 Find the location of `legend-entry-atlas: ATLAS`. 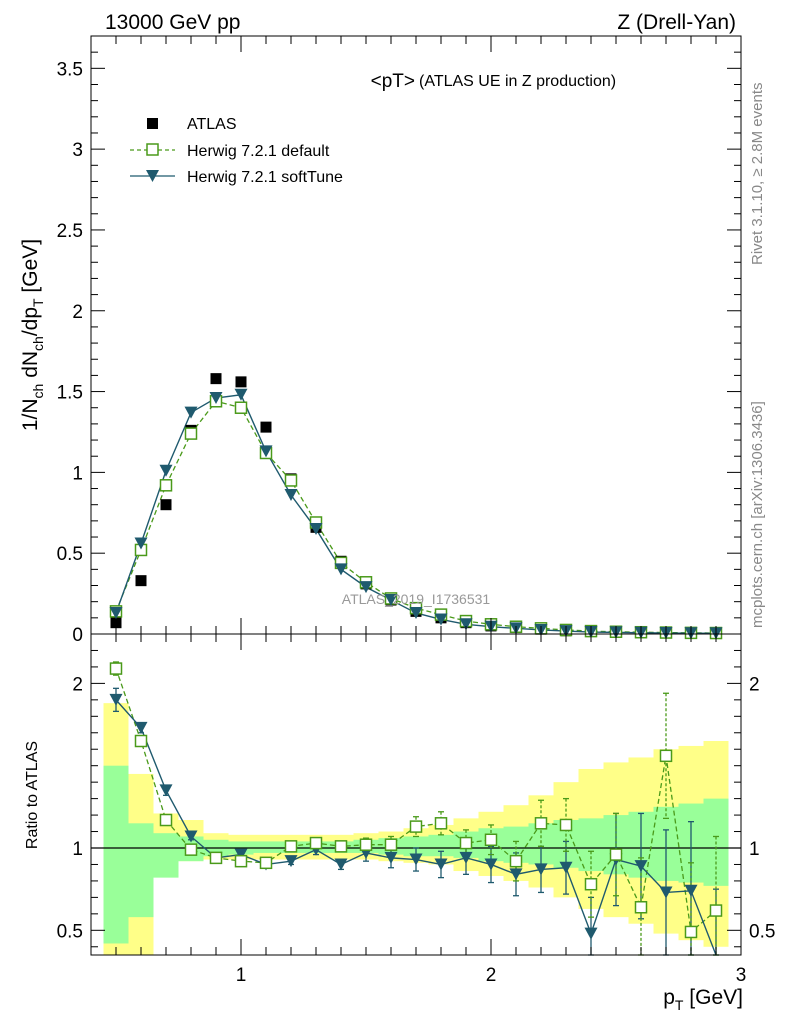

legend-entry-atlas: ATLAS is located at coordinates (192, 124).